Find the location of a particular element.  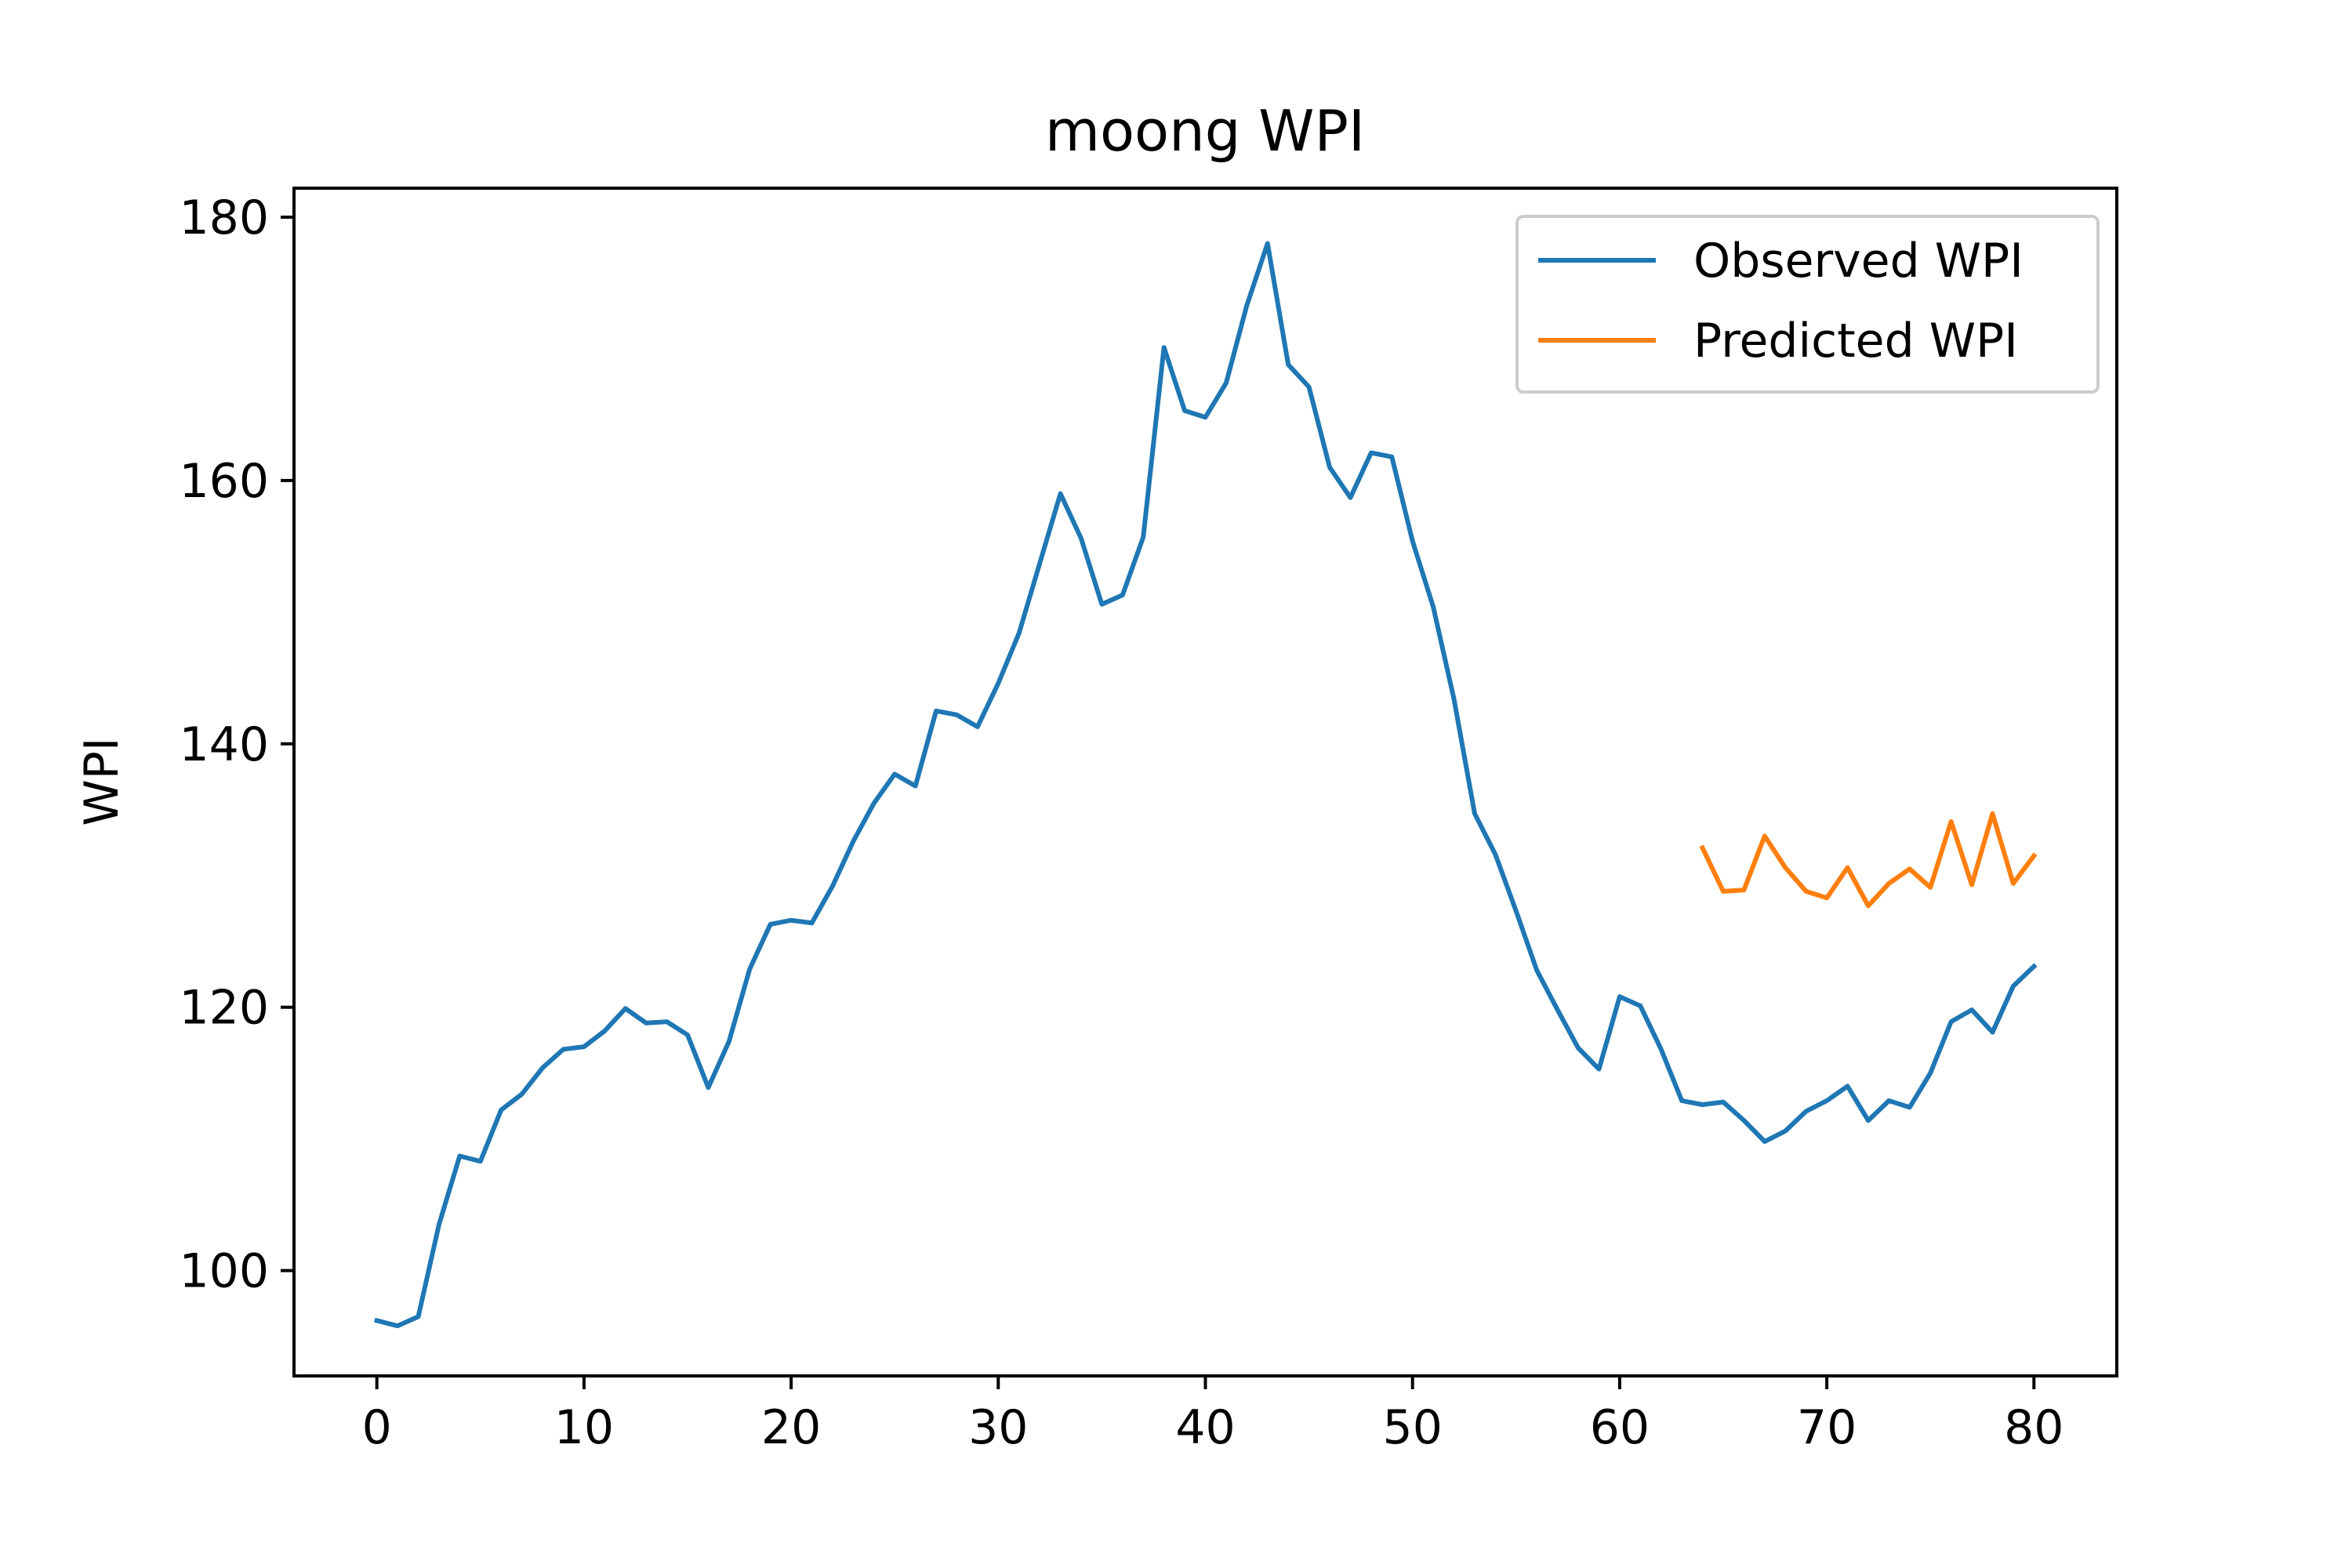

x-tick-label: 50 is located at coordinates (1413, 1427).